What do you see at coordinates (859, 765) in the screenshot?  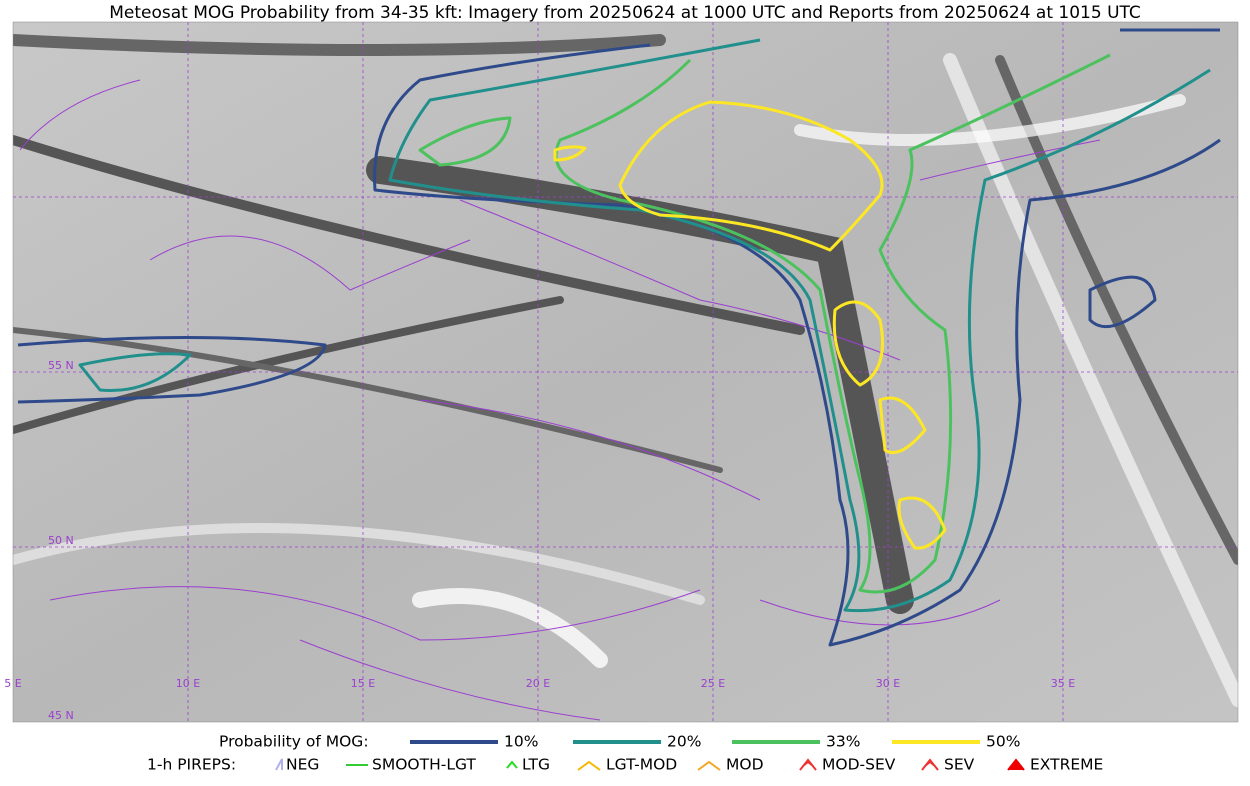 I see `legend-label: MOD-SEV` at bounding box center [859, 765].